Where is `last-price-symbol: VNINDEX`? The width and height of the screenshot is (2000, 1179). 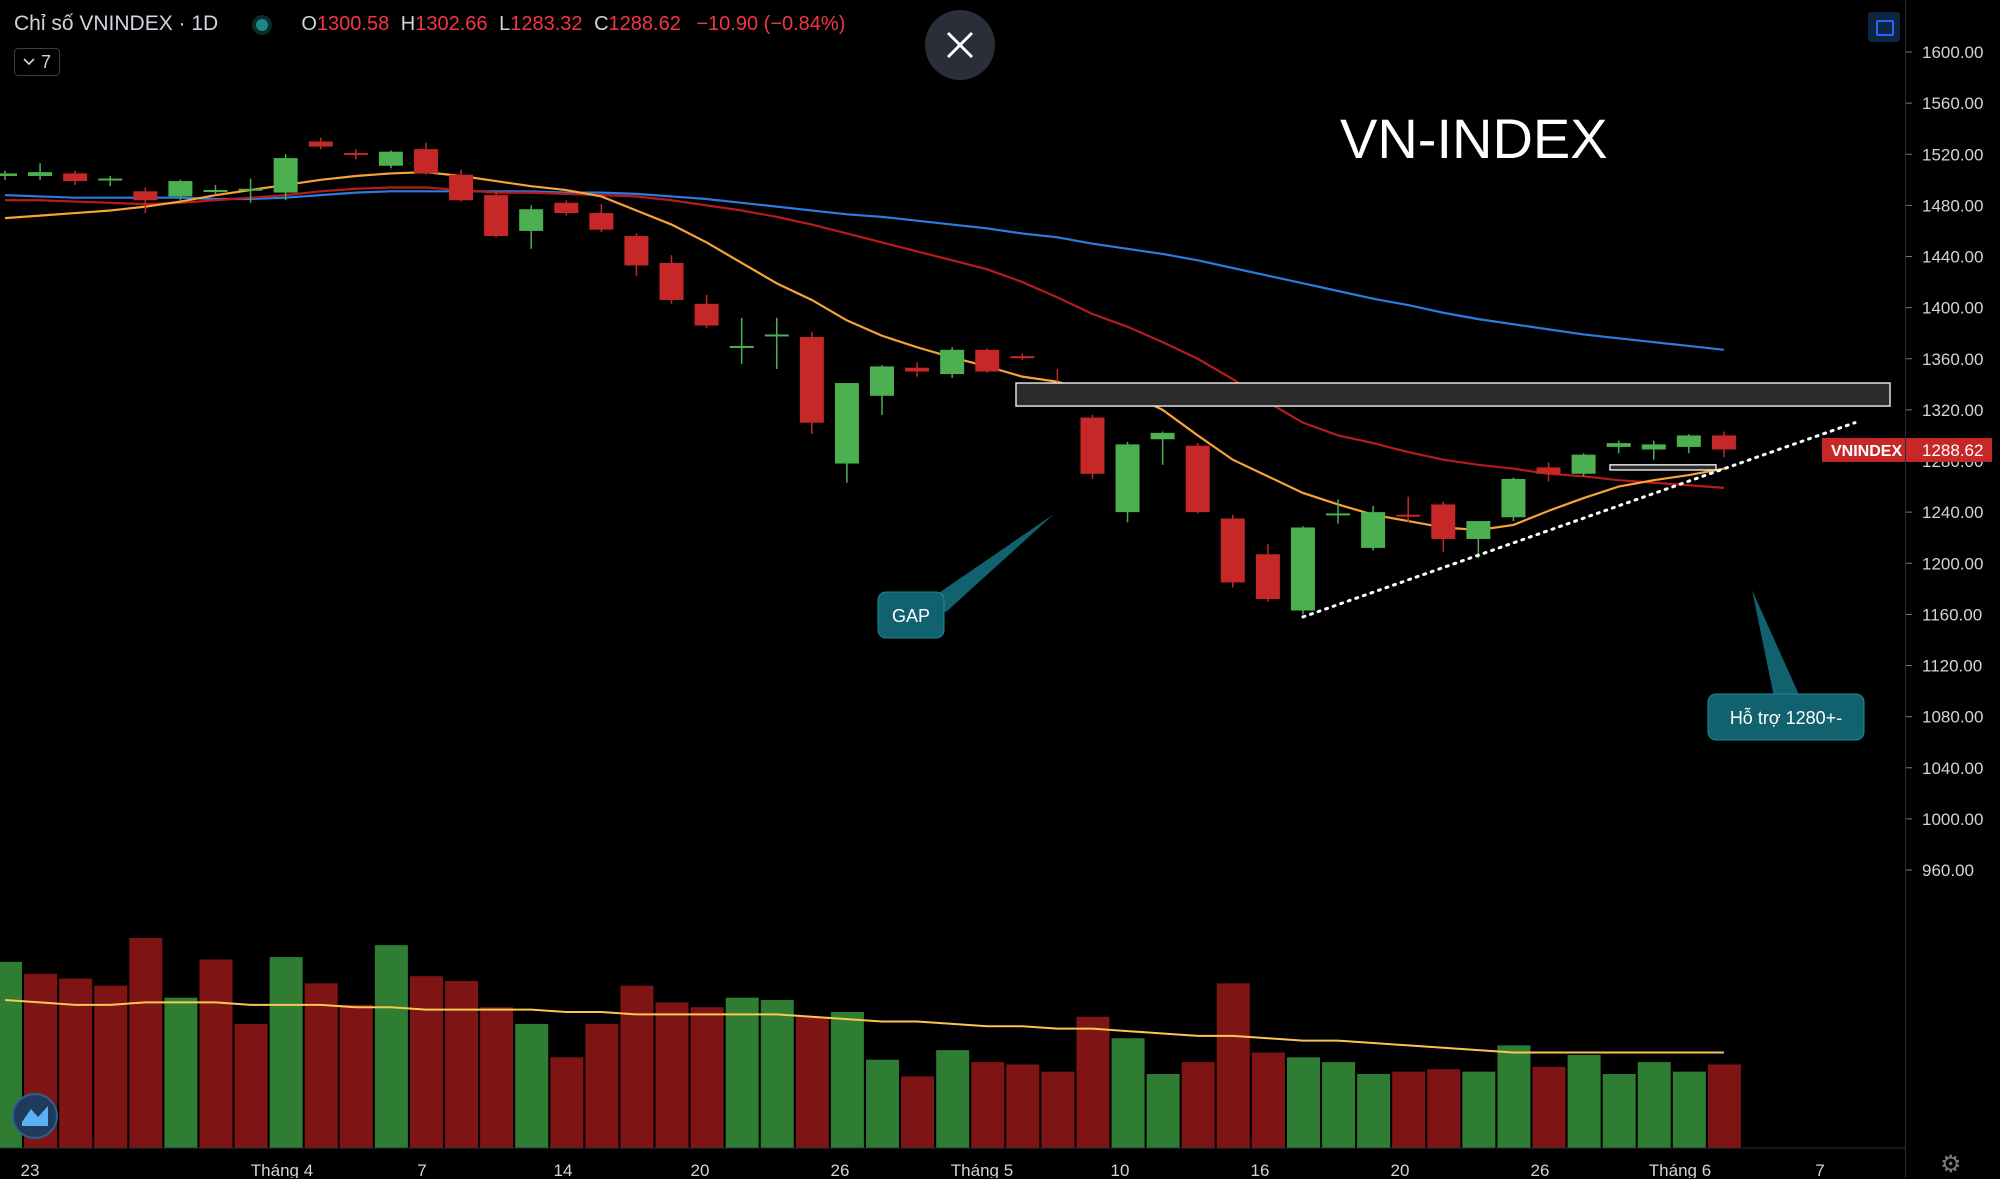 last-price-symbol: VNINDEX is located at coordinates (1866, 451).